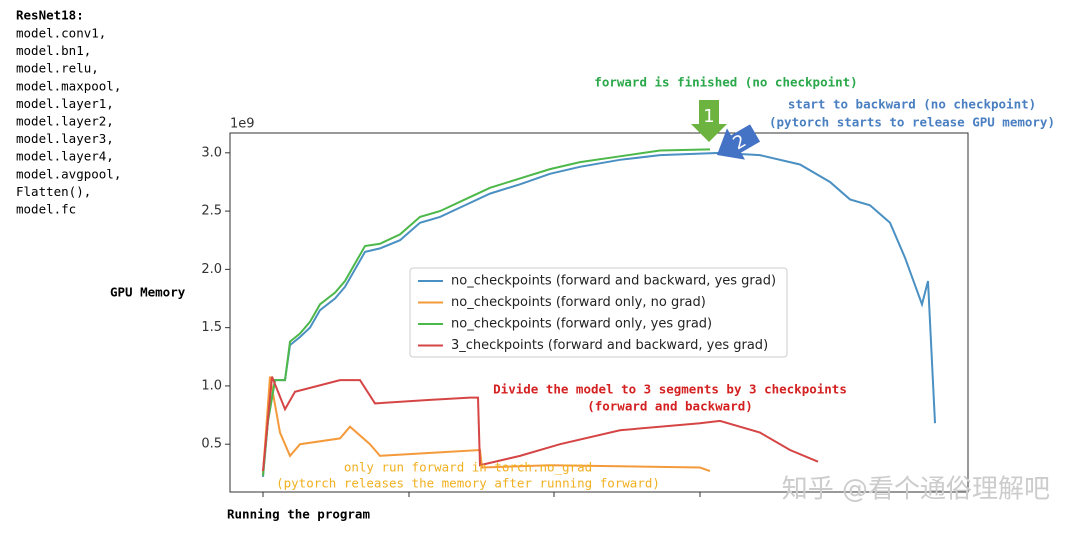  Describe the element at coordinates (65, 138) in the screenshot. I see `model-list-line: model.layer3,` at that location.